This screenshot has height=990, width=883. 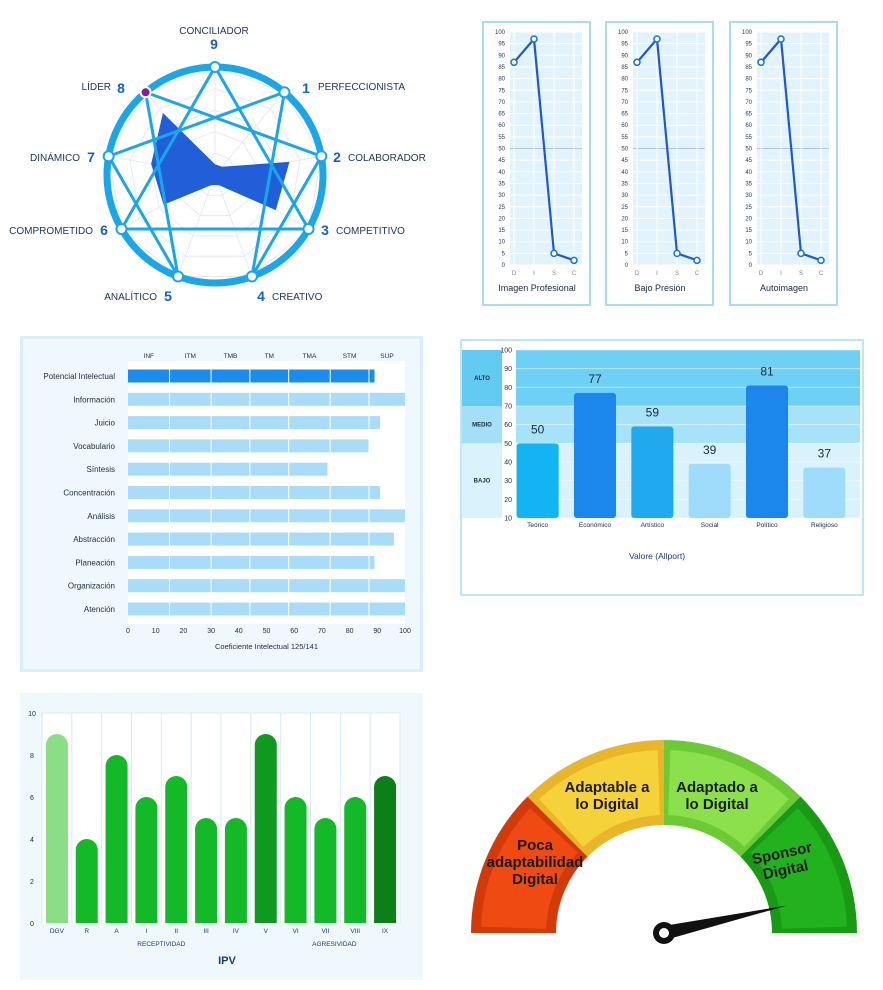 What do you see at coordinates (508, 407) in the screenshot?
I see `allport-ytick: 70` at bounding box center [508, 407].